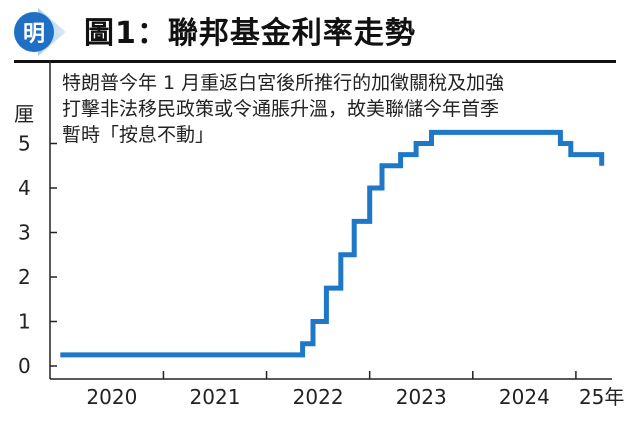  I want to click on title-divider, so click(315, 61).